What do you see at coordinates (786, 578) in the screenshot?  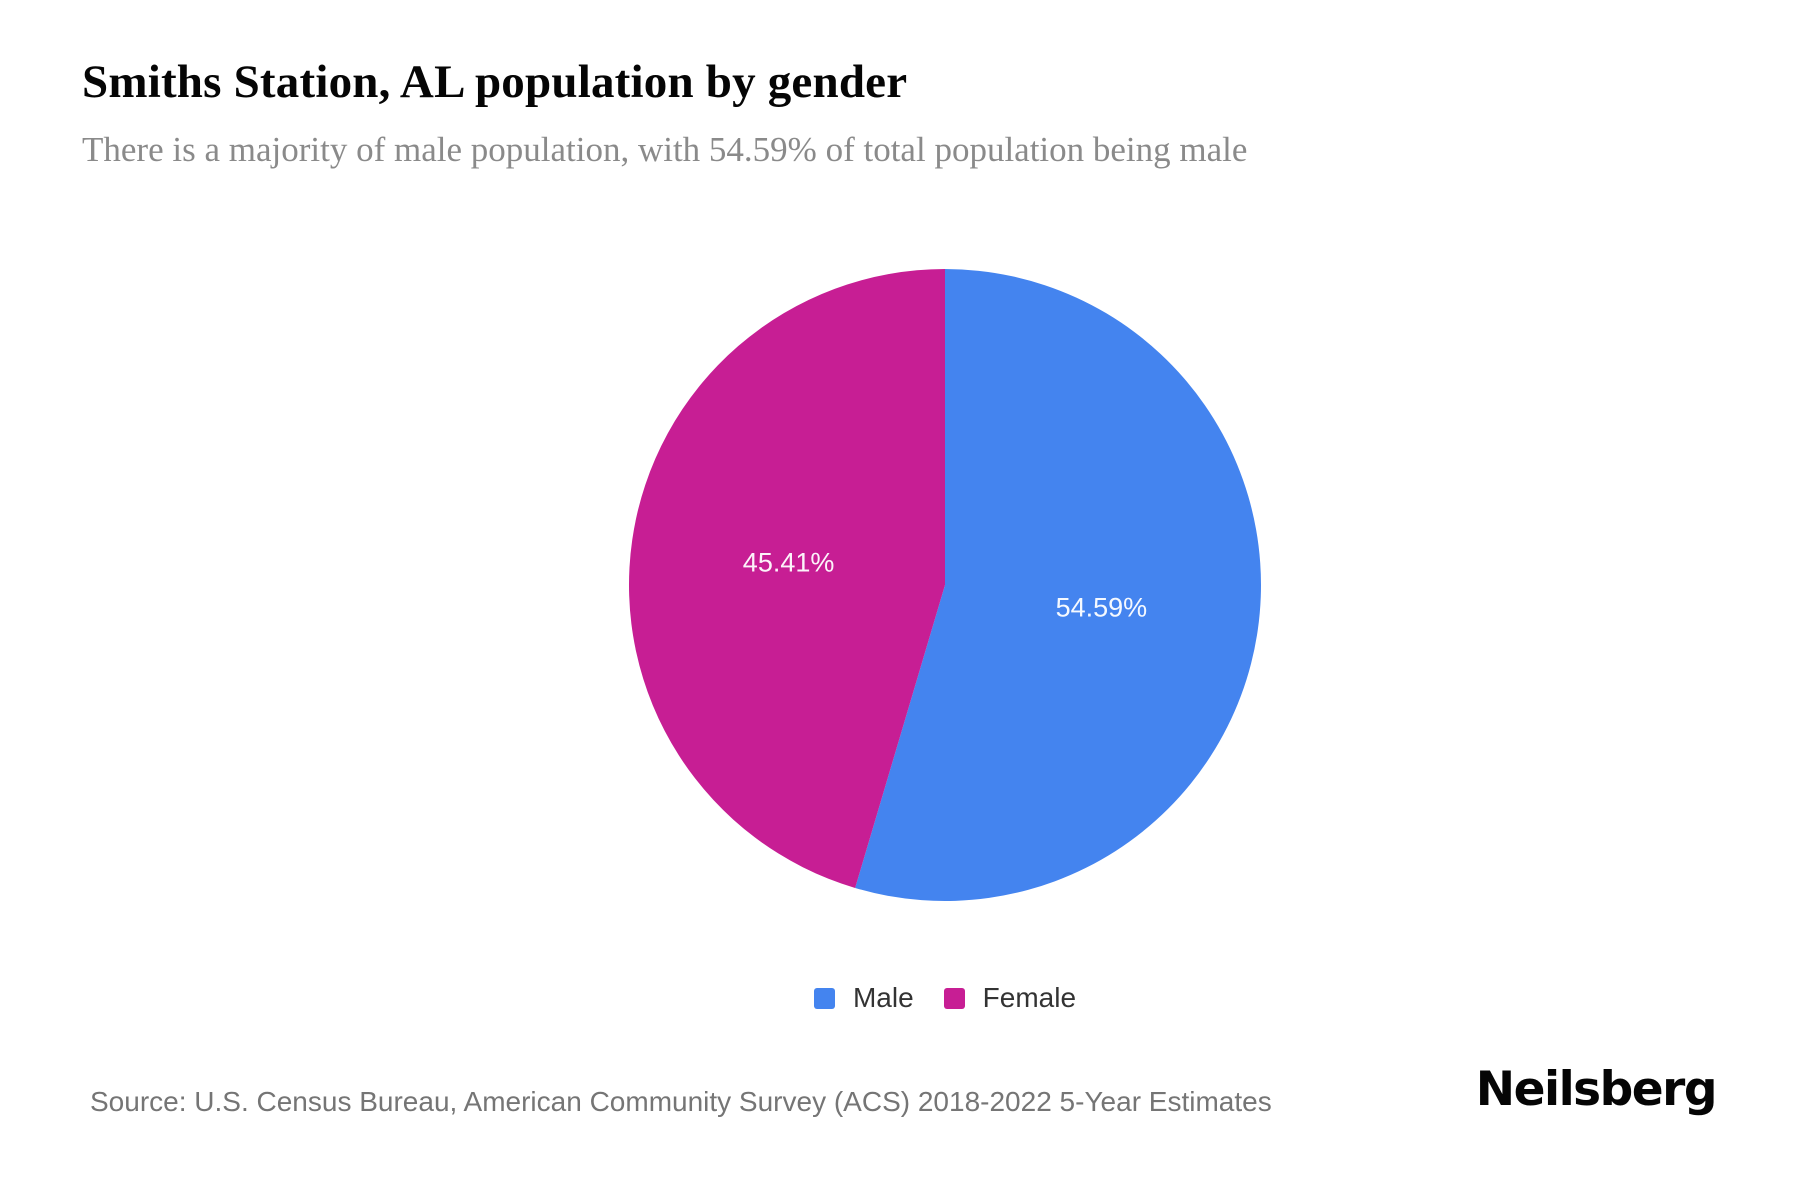 I see `pie-slice-female` at bounding box center [786, 578].